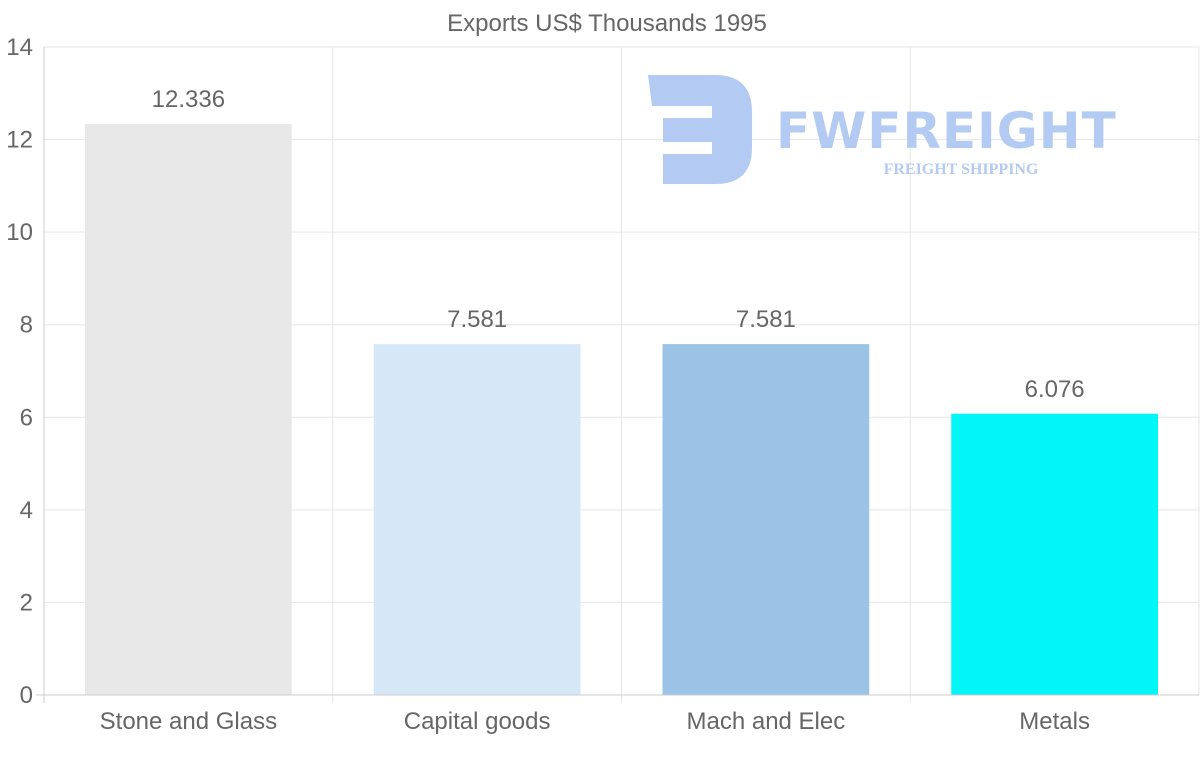  Describe the element at coordinates (19, 140) in the screenshot. I see `y-tick-label: 12` at that location.